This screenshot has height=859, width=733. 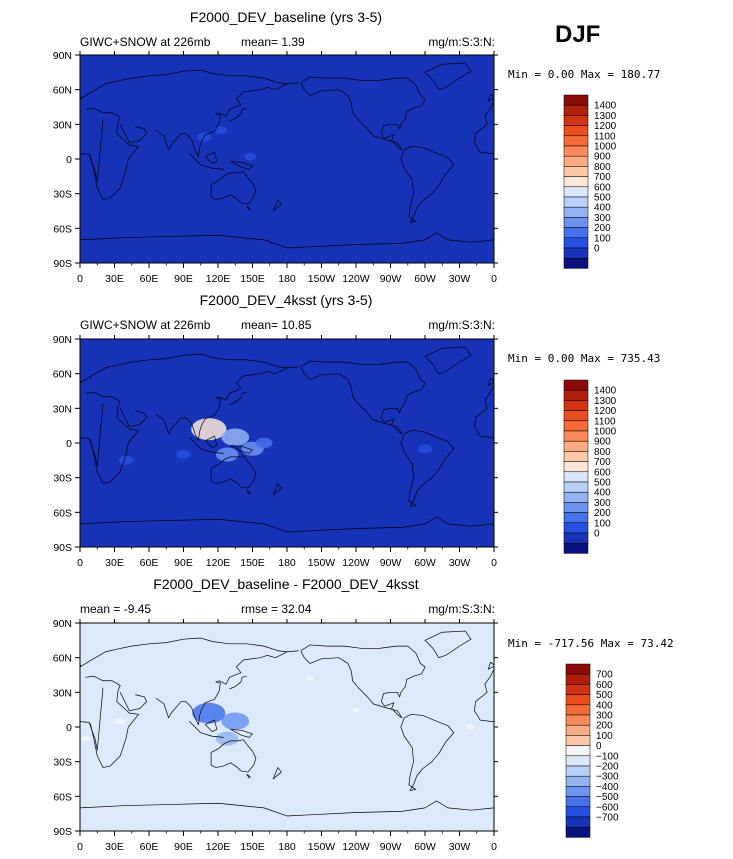 What do you see at coordinates (604, 675) in the screenshot?
I see `colorbar-label: 700` at bounding box center [604, 675].